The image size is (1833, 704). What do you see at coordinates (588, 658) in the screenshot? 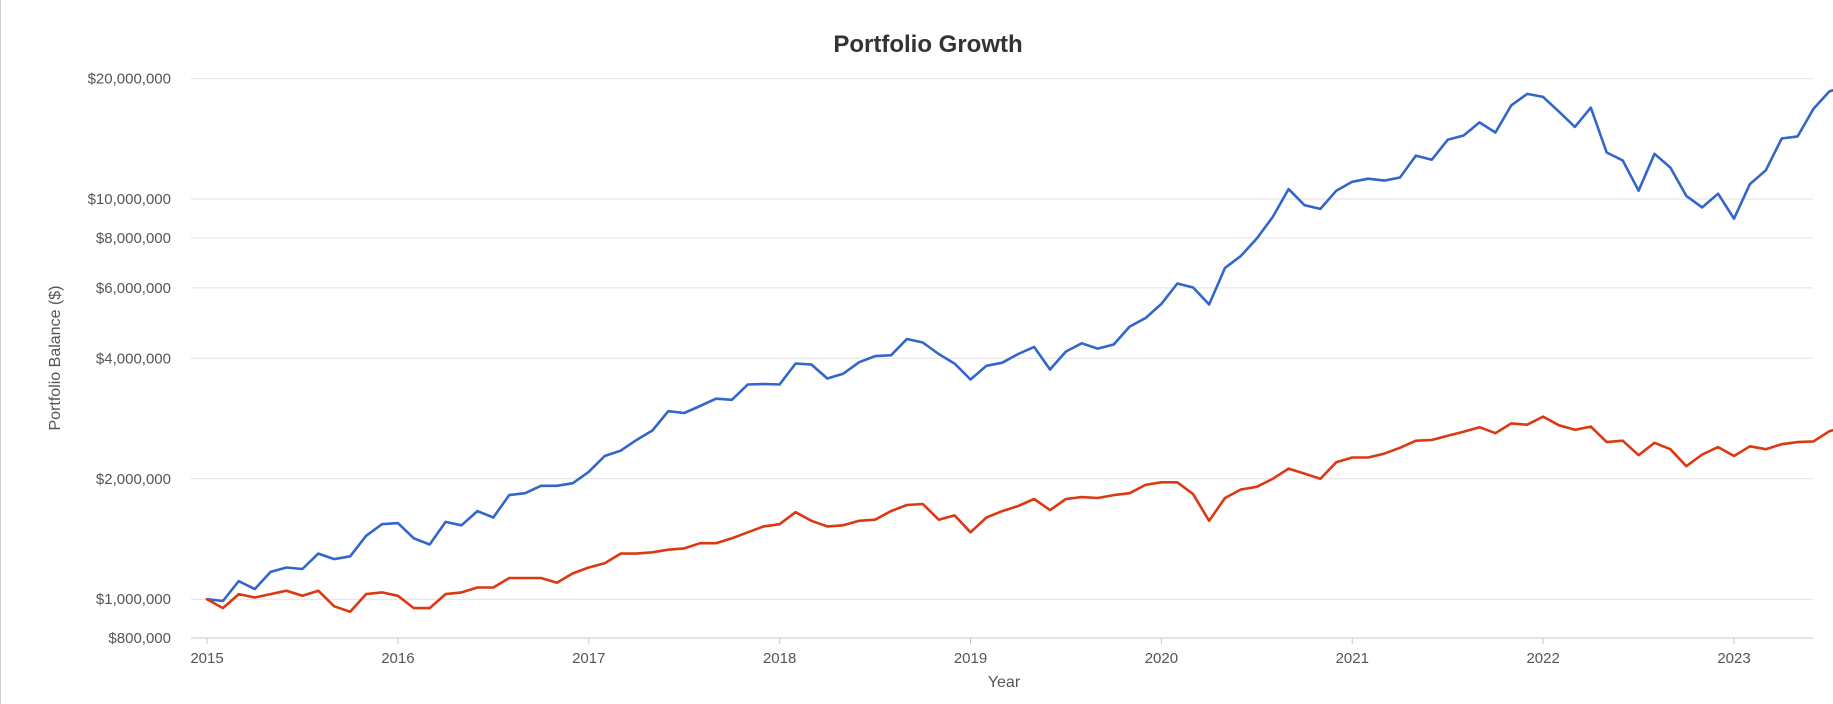
I see `x-tick-label: 2017` at bounding box center [588, 658].